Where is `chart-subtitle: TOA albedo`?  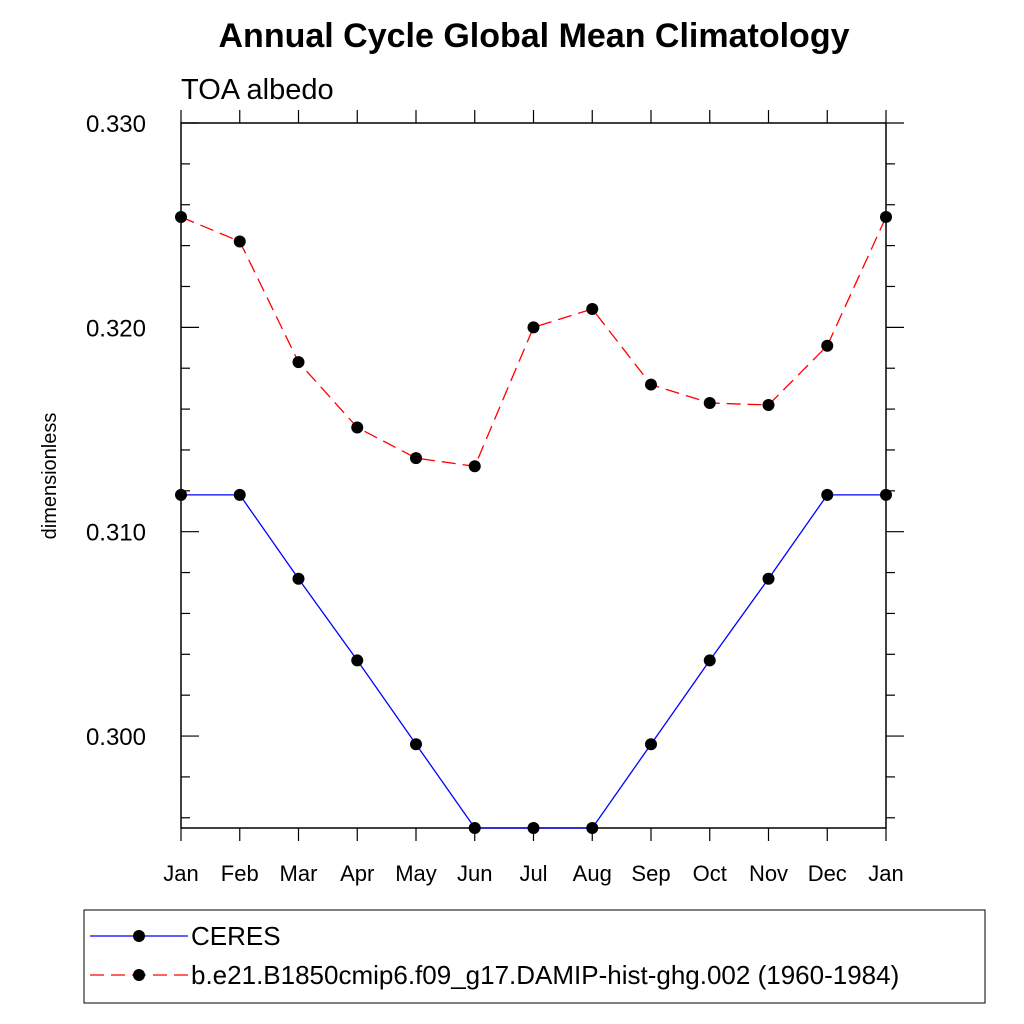 chart-subtitle: TOA albedo is located at coordinates (257, 90).